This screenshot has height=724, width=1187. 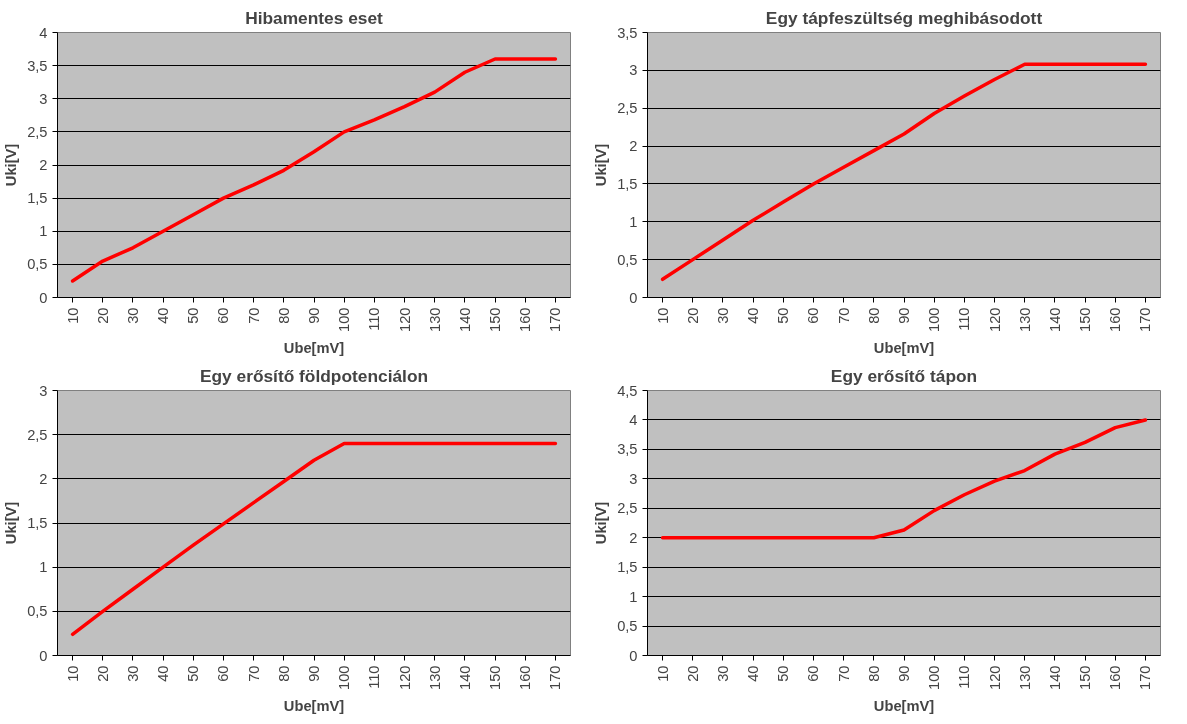 What do you see at coordinates (314, 375) in the screenshot?
I see `chart-title: Egy erősítő földpotenciálon` at bounding box center [314, 375].